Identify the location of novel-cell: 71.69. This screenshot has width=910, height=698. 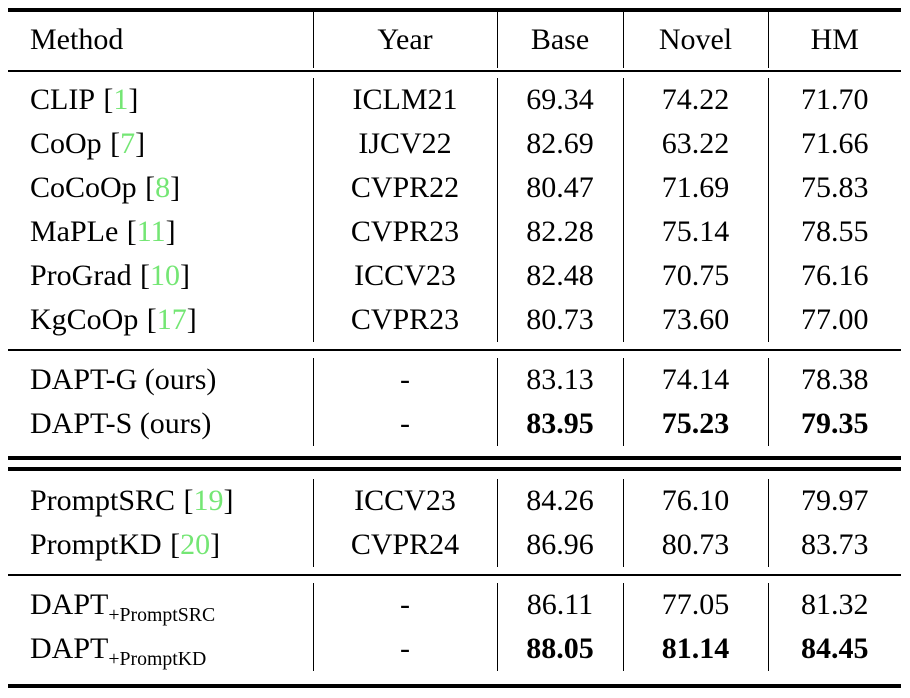
(695, 188).